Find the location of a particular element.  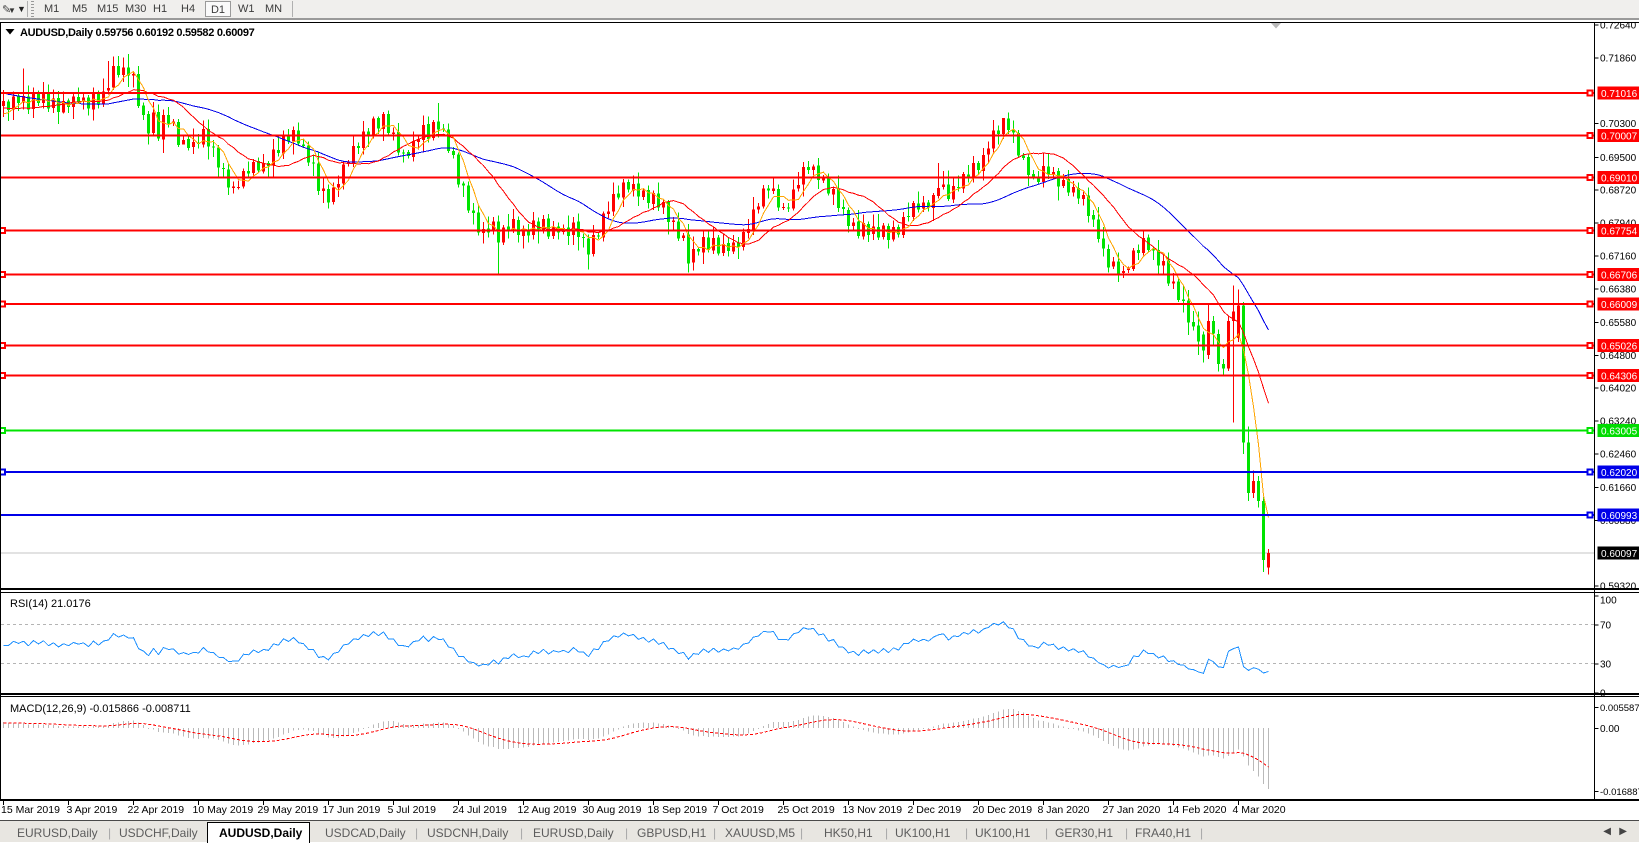

svg-text: 17 Jun 2019 is located at coordinates (352, 810).